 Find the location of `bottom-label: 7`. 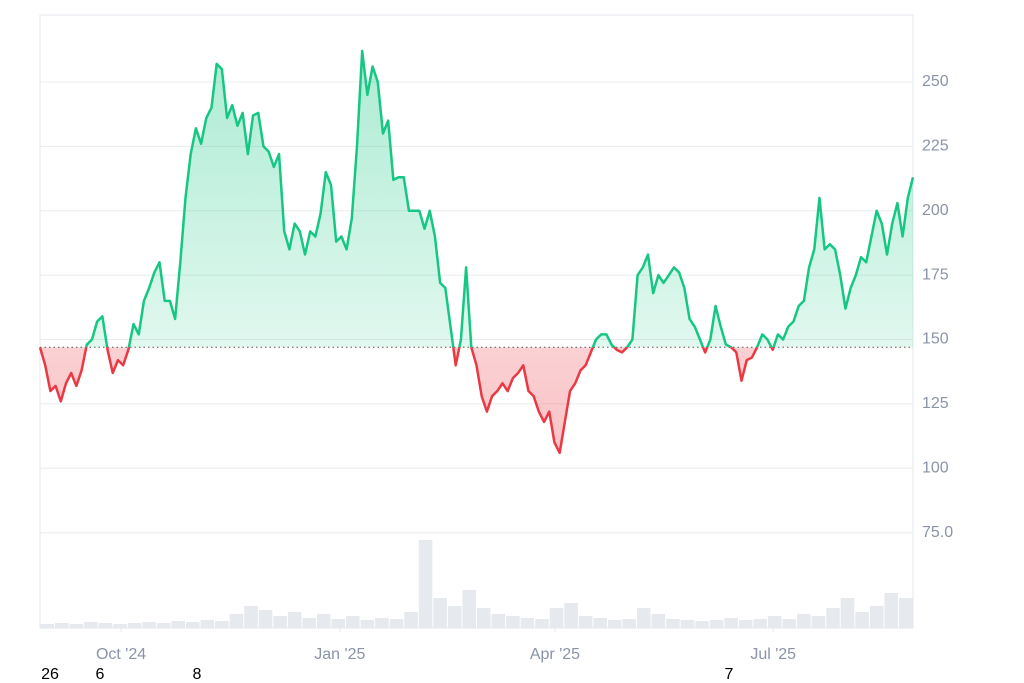

bottom-label: 7 is located at coordinates (729, 674).